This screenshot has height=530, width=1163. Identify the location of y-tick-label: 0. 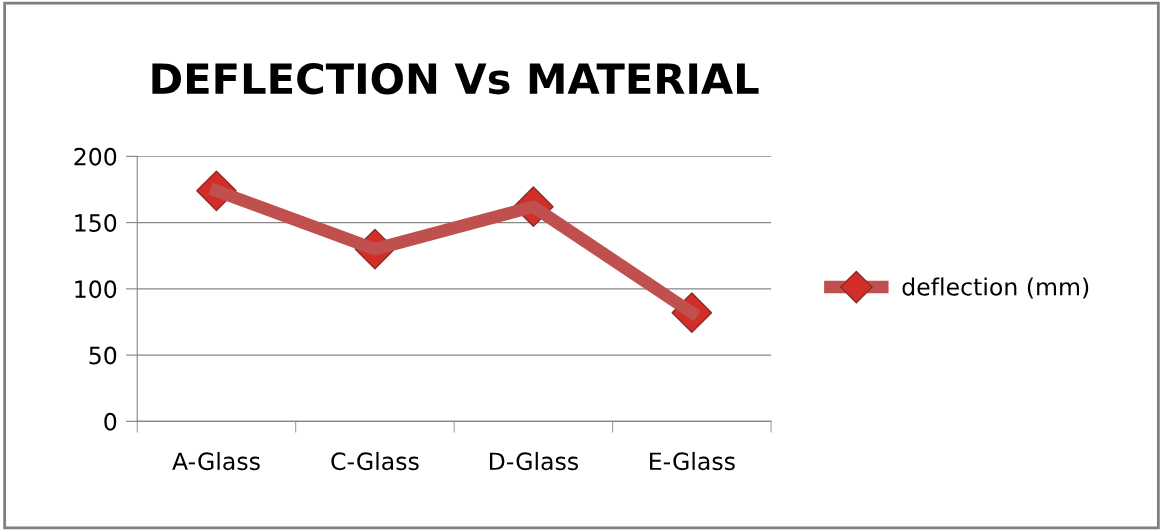
(110, 421).